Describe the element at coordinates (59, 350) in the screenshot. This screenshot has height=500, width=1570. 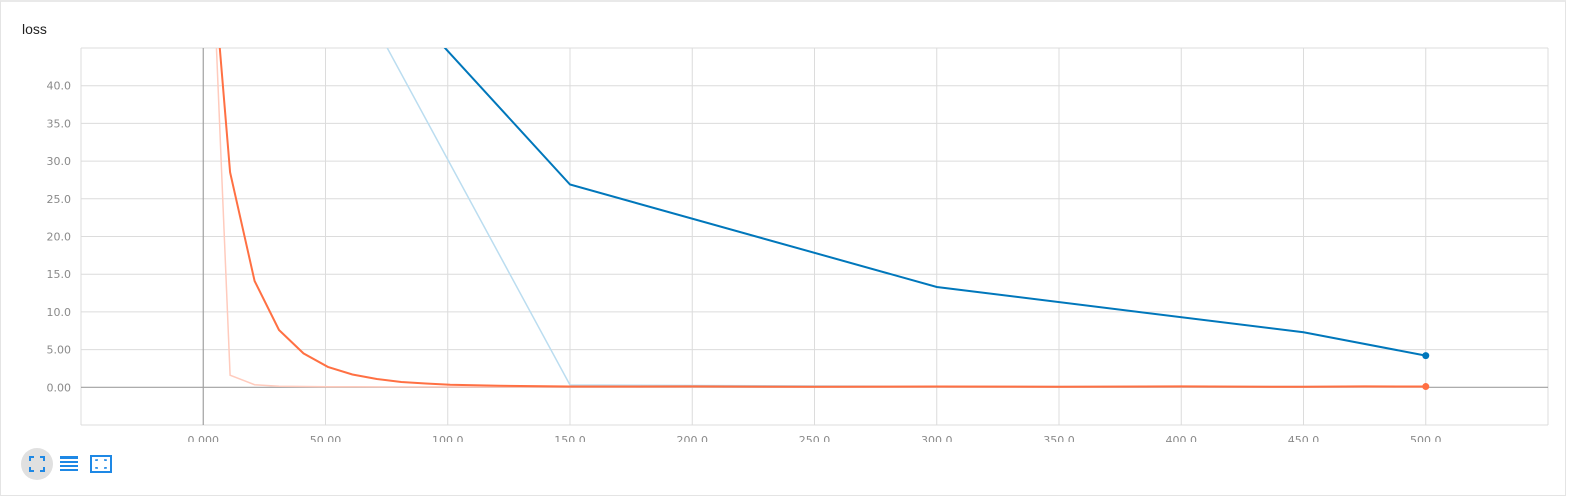
I see `y-tick-label: 5.00` at that location.